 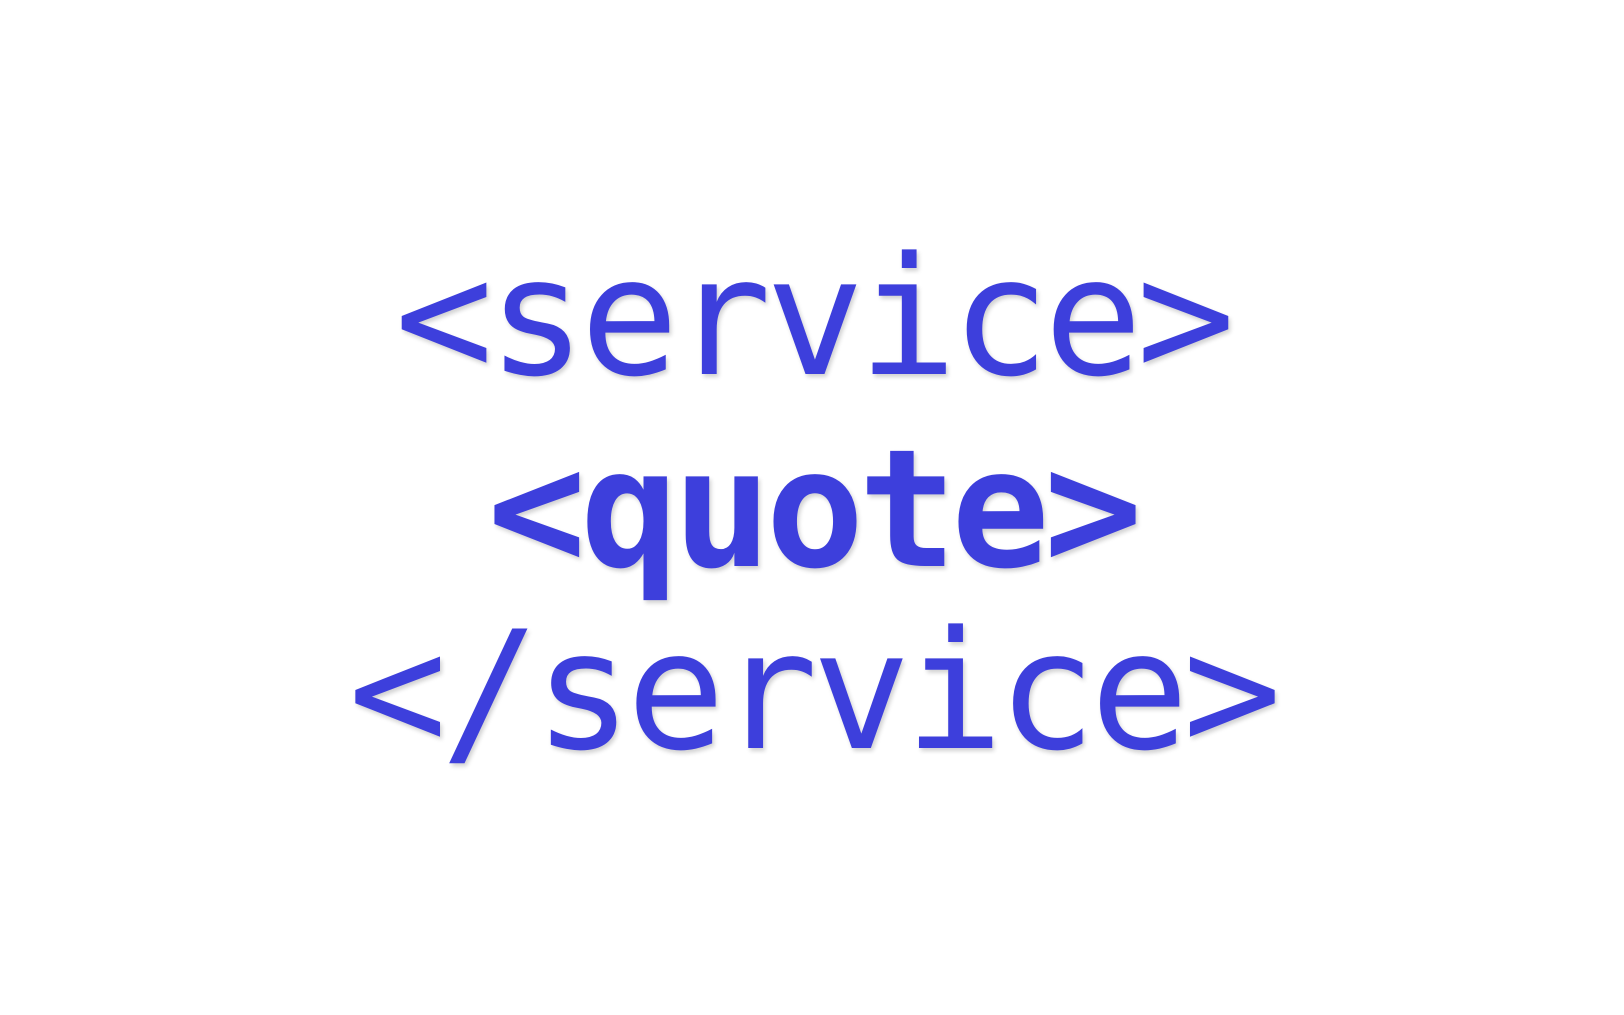 What do you see at coordinates (814, 691) in the screenshot?
I see `logo-line-close-service: </service>` at bounding box center [814, 691].